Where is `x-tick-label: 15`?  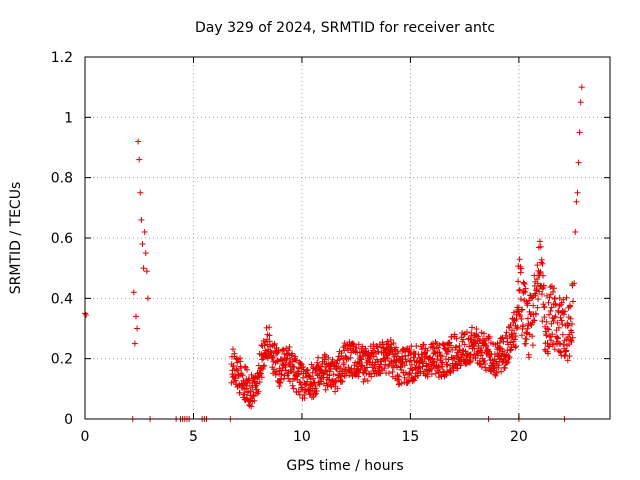
x-tick-label: 15 is located at coordinates (410, 437).